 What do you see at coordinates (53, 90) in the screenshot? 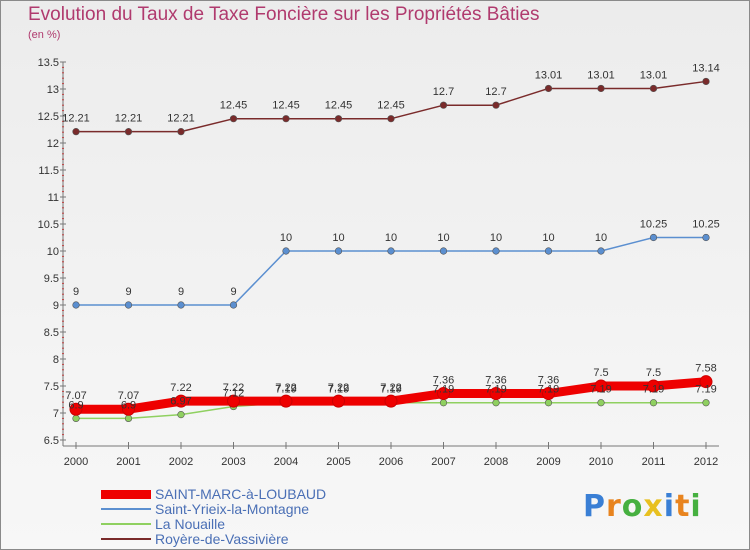
I see `y-tick-label: 13` at bounding box center [53, 90].